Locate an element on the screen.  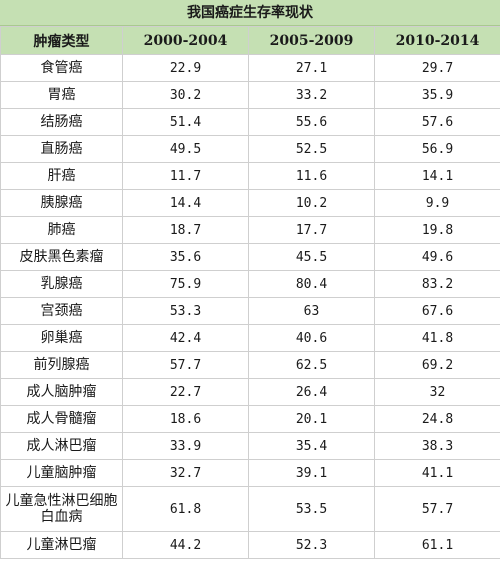
rate-2000-2004-cell: 11.7 is located at coordinates (185, 176).